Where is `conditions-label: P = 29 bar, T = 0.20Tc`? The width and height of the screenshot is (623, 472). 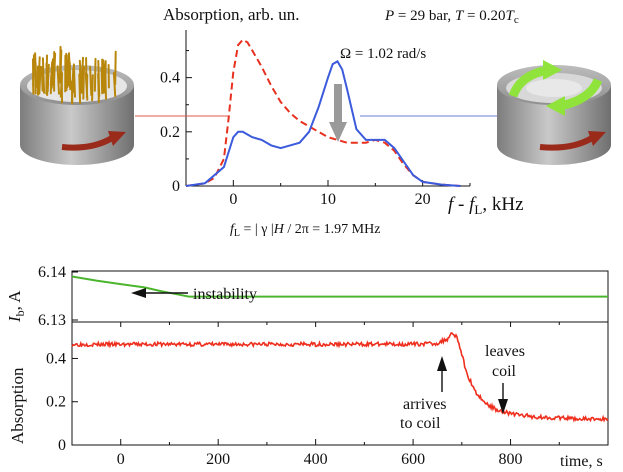 conditions-label: P = 29 bar, T = 0.20Tc is located at coordinates (451, 17).